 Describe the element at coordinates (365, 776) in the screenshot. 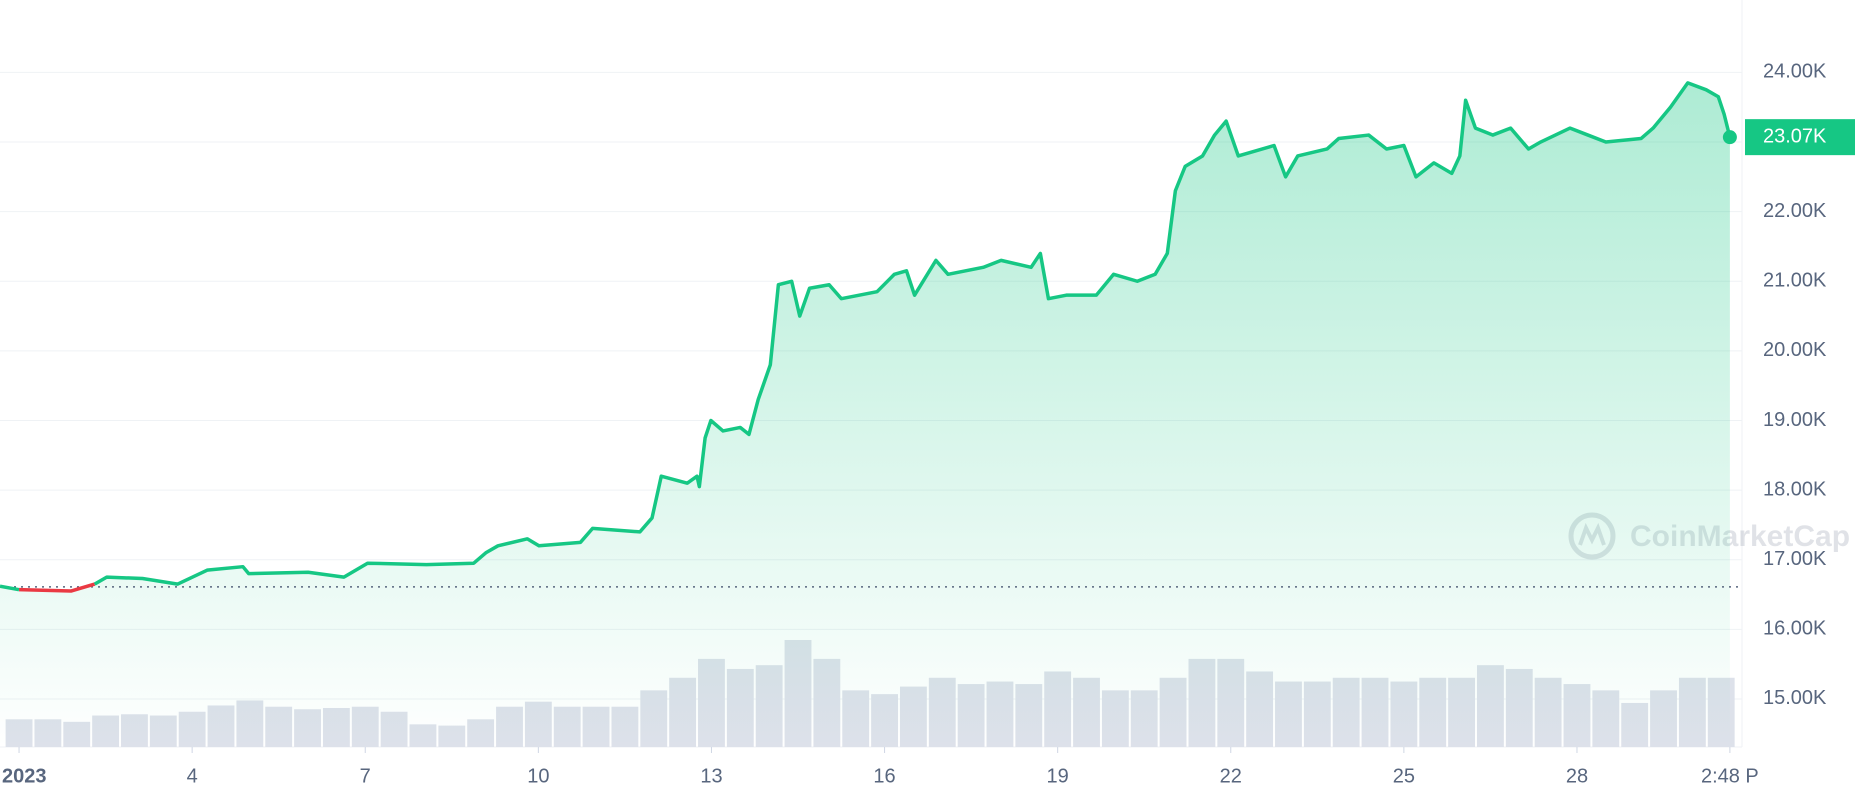

I see `x-tick-label: 7` at that location.